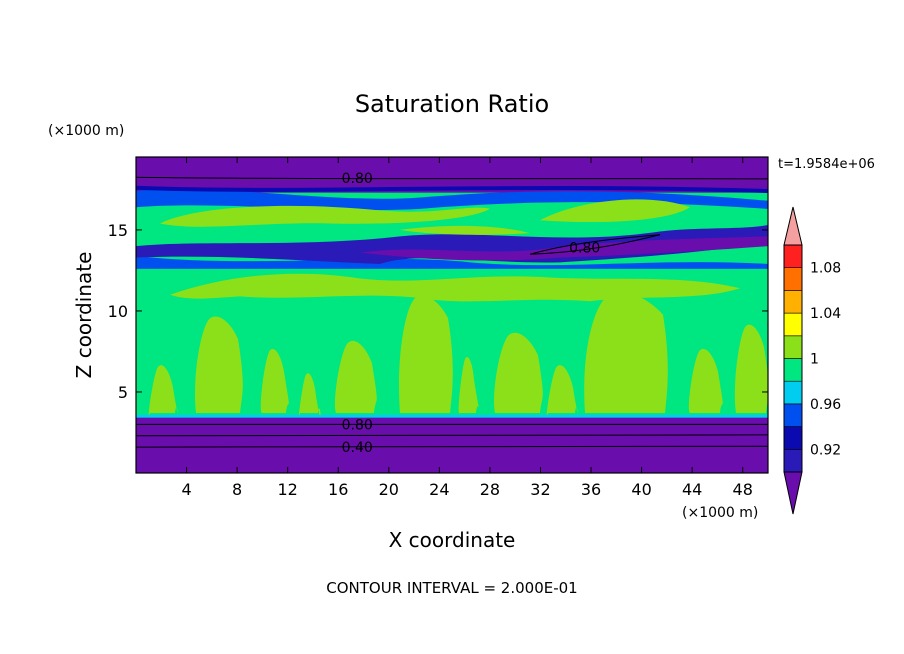  Describe the element at coordinates (338, 489) in the screenshot. I see `x-tick-label: 16` at that location.